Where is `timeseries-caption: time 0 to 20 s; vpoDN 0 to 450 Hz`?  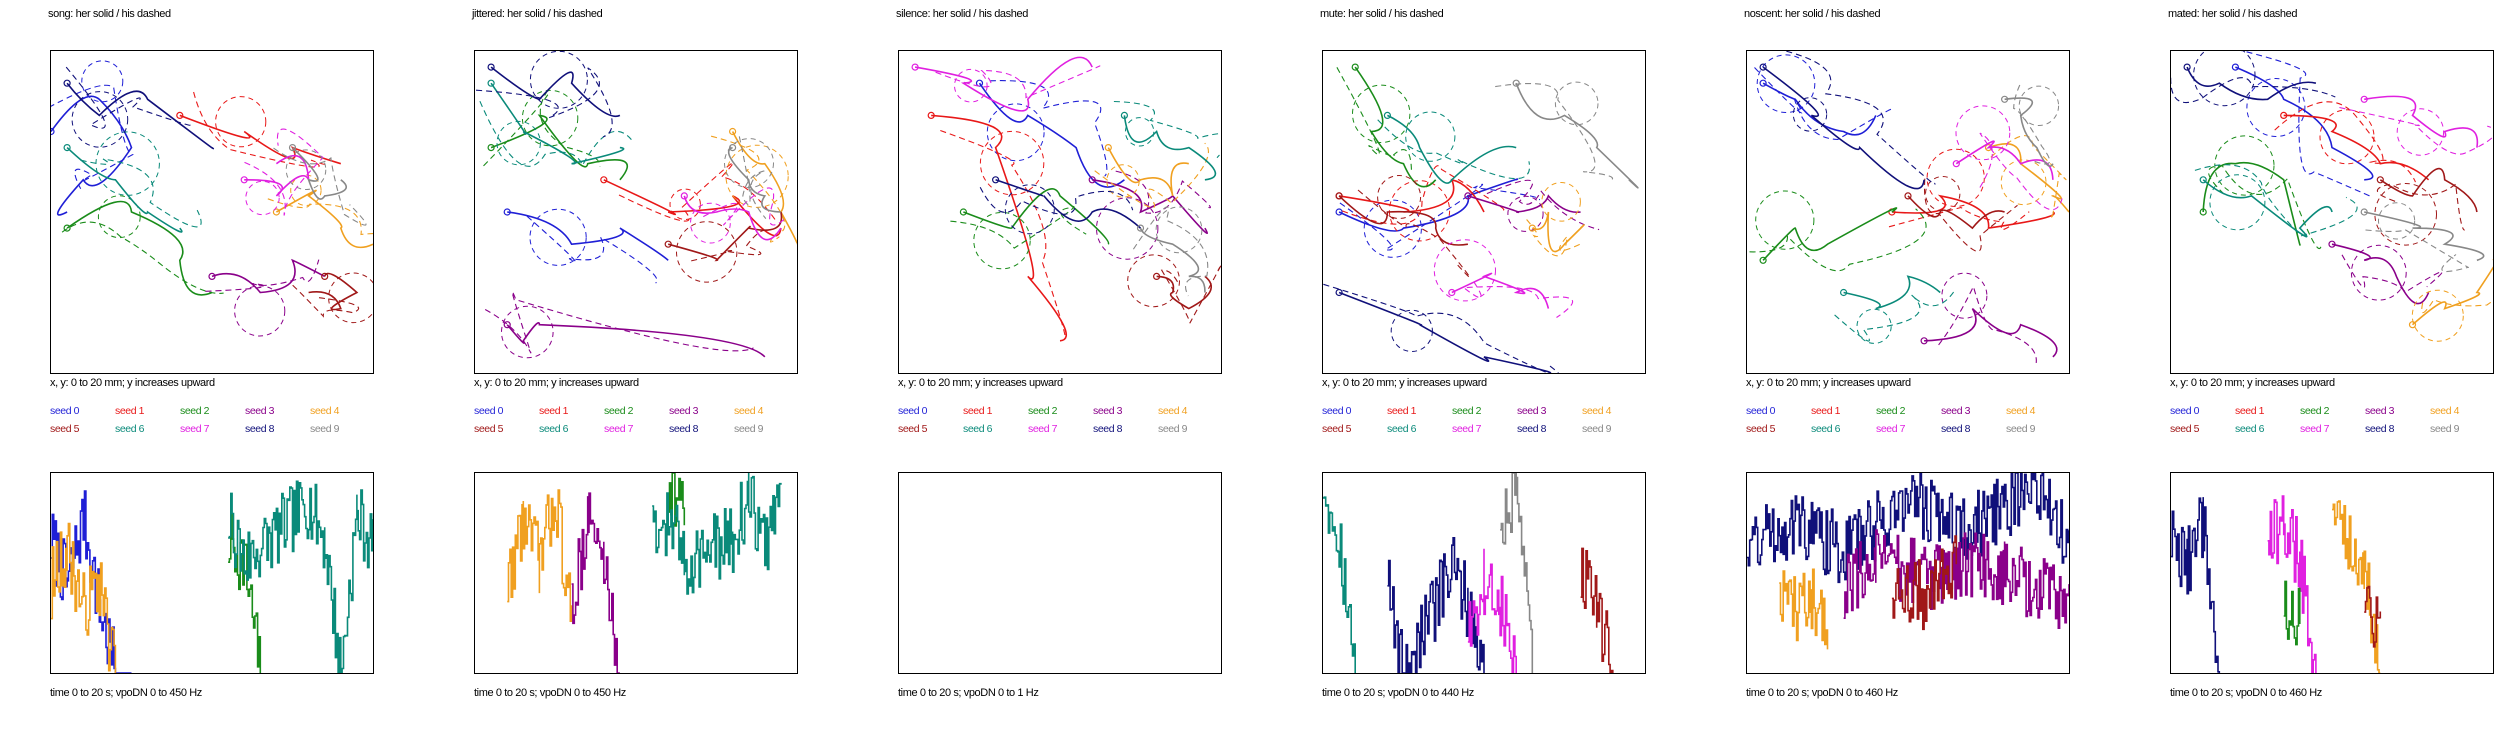
timeseries-caption: time 0 to 20 s; vpoDN 0 to 450 Hz is located at coordinates (550, 693).